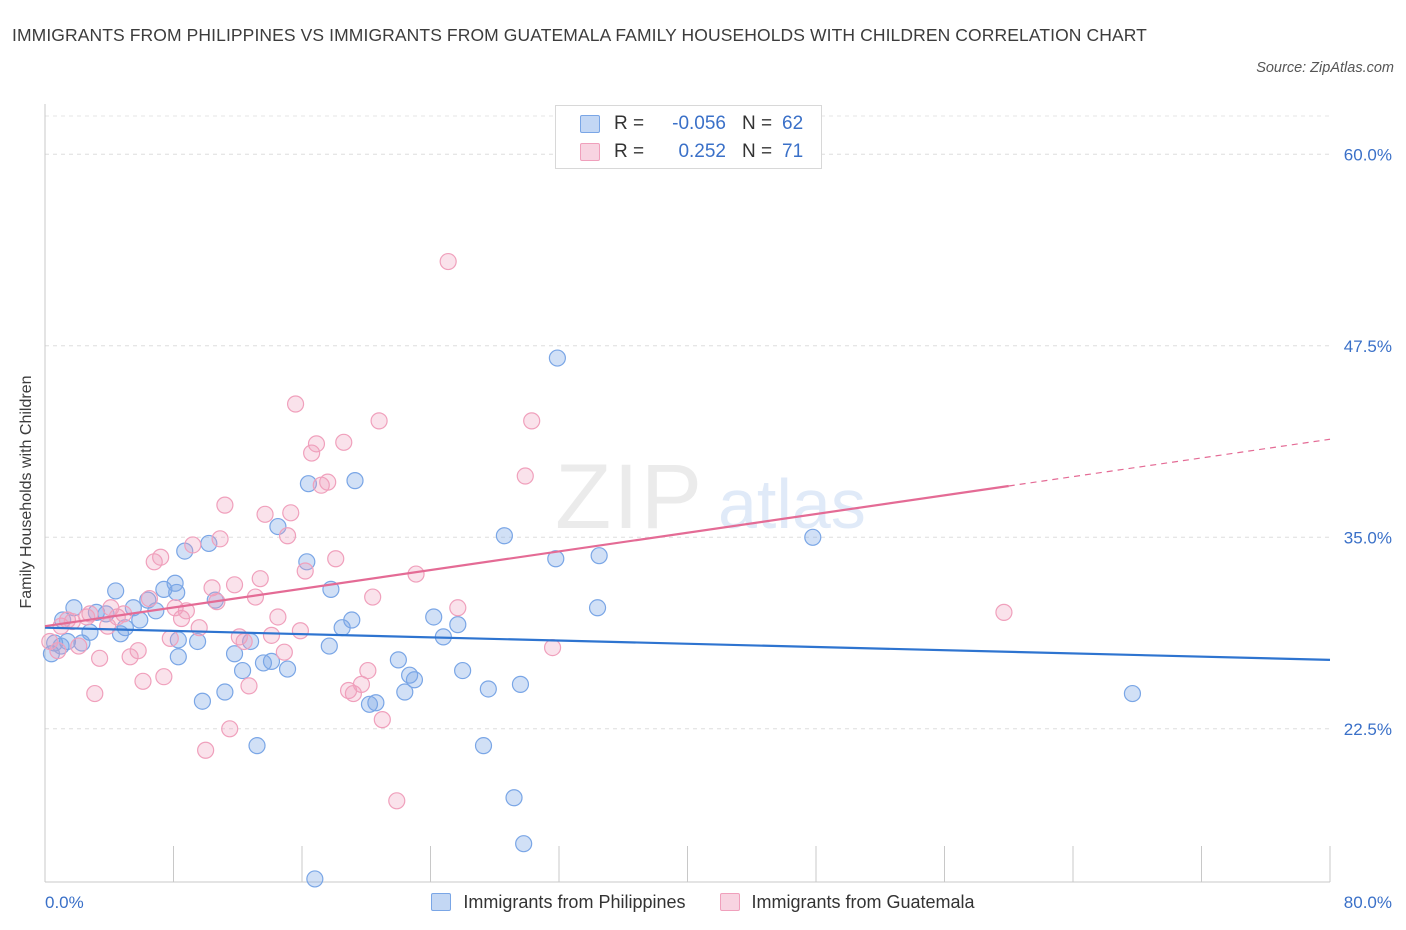 Image resolution: width=1406 pixels, height=930 pixels. Describe the element at coordinates (687, 643) in the screenshot. I see `trend-line-philippines` at that location.